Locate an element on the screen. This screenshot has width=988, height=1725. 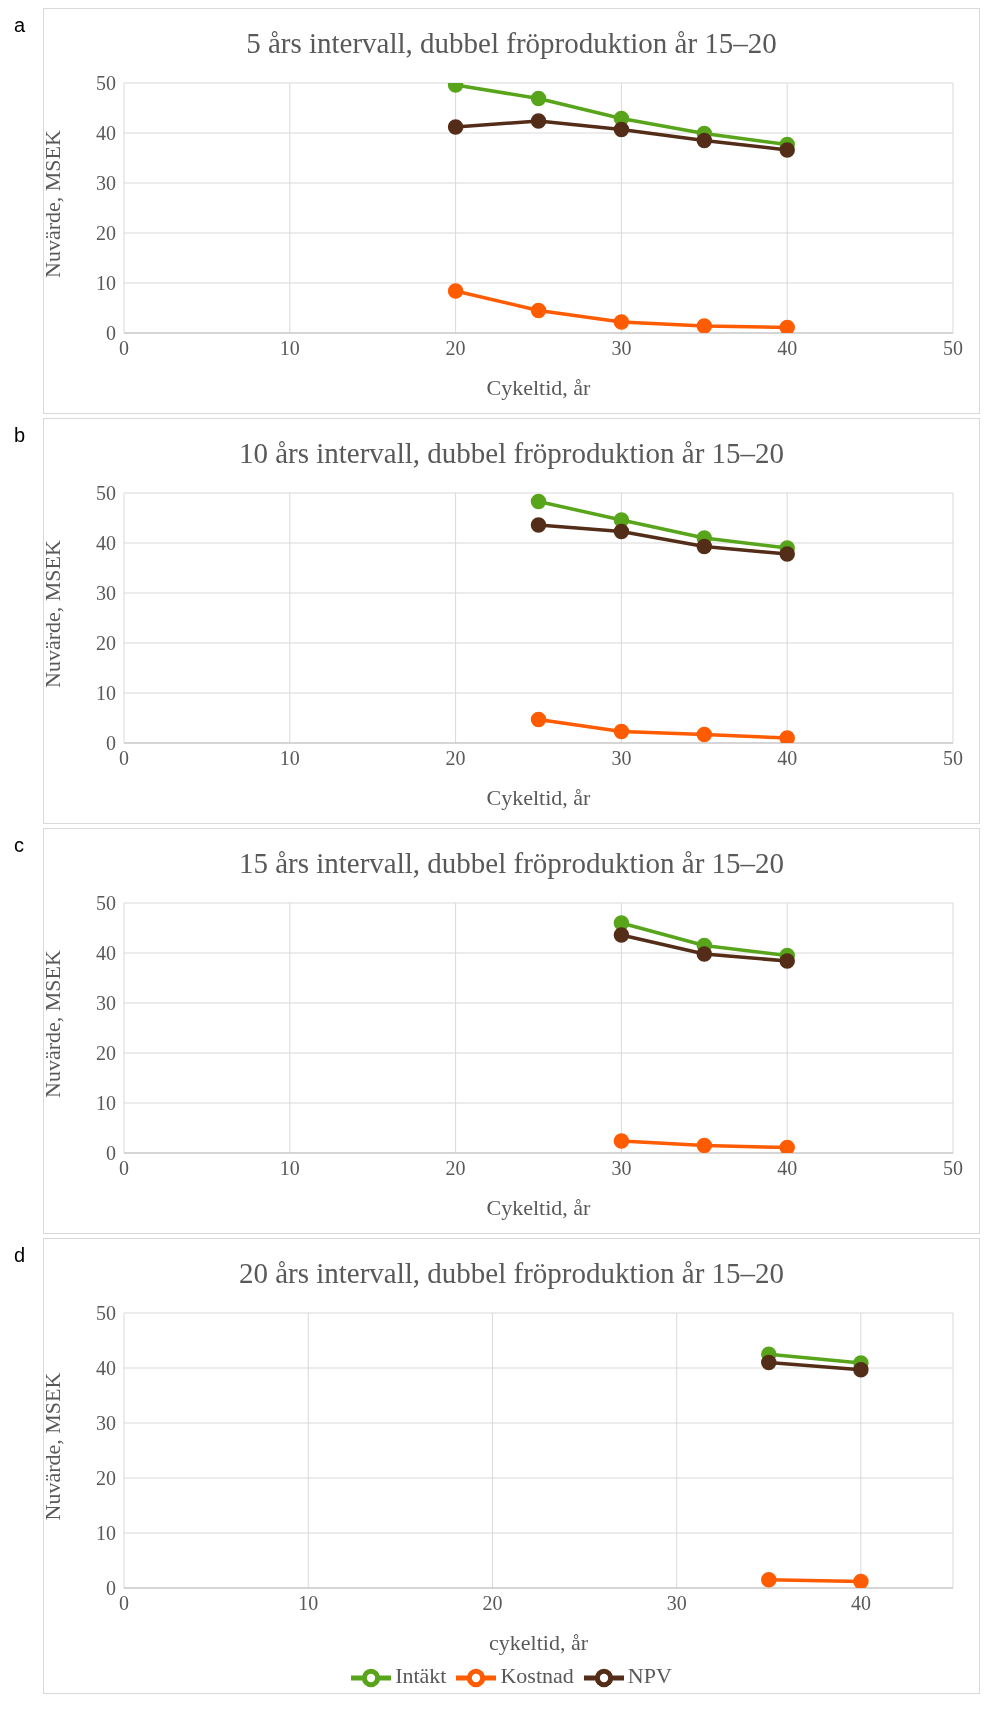
legend-label: Kostnad is located at coordinates (537, 1676).